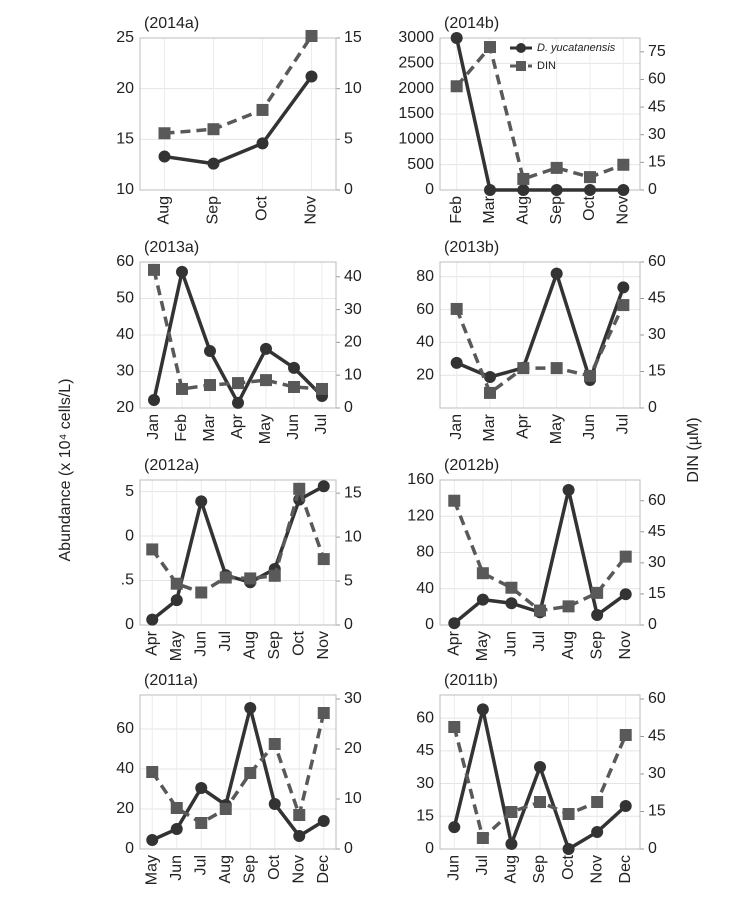  What do you see at coordinates (353, 748) in the screenshot?
I see `y2-tick-label: 20` at bounding box center [353, 748].